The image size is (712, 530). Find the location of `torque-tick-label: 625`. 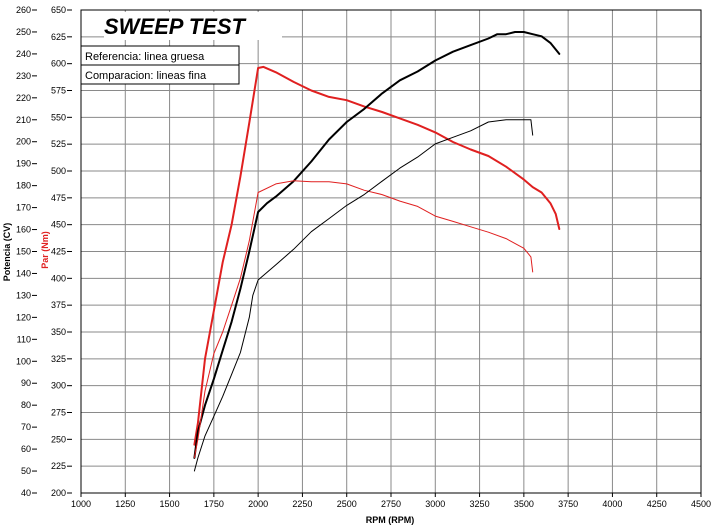

torque-tick-label: 625 is located at coordinates (58, 37).